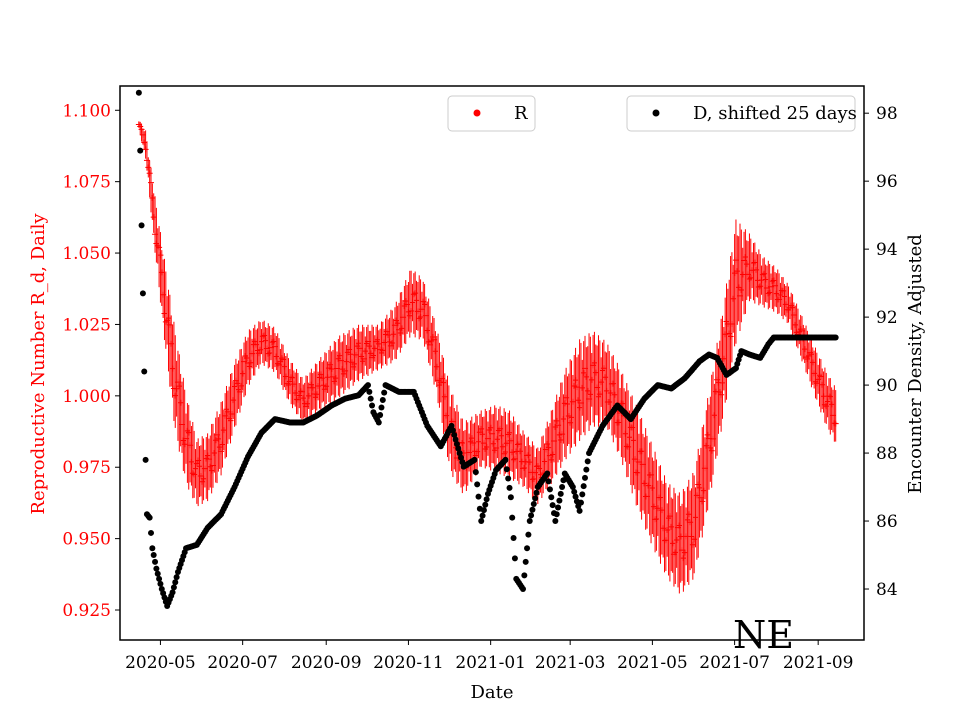  I want to click on y-left-tick-label: 0.975, so click(86, 468).